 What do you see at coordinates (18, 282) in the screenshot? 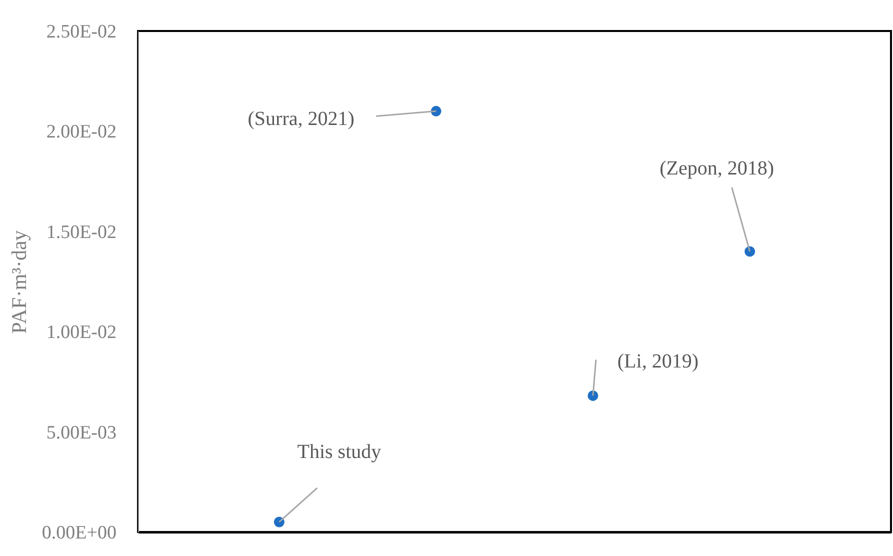
I see `y-axis-title: PAF·m³·day` at bounding box center [18, 282].